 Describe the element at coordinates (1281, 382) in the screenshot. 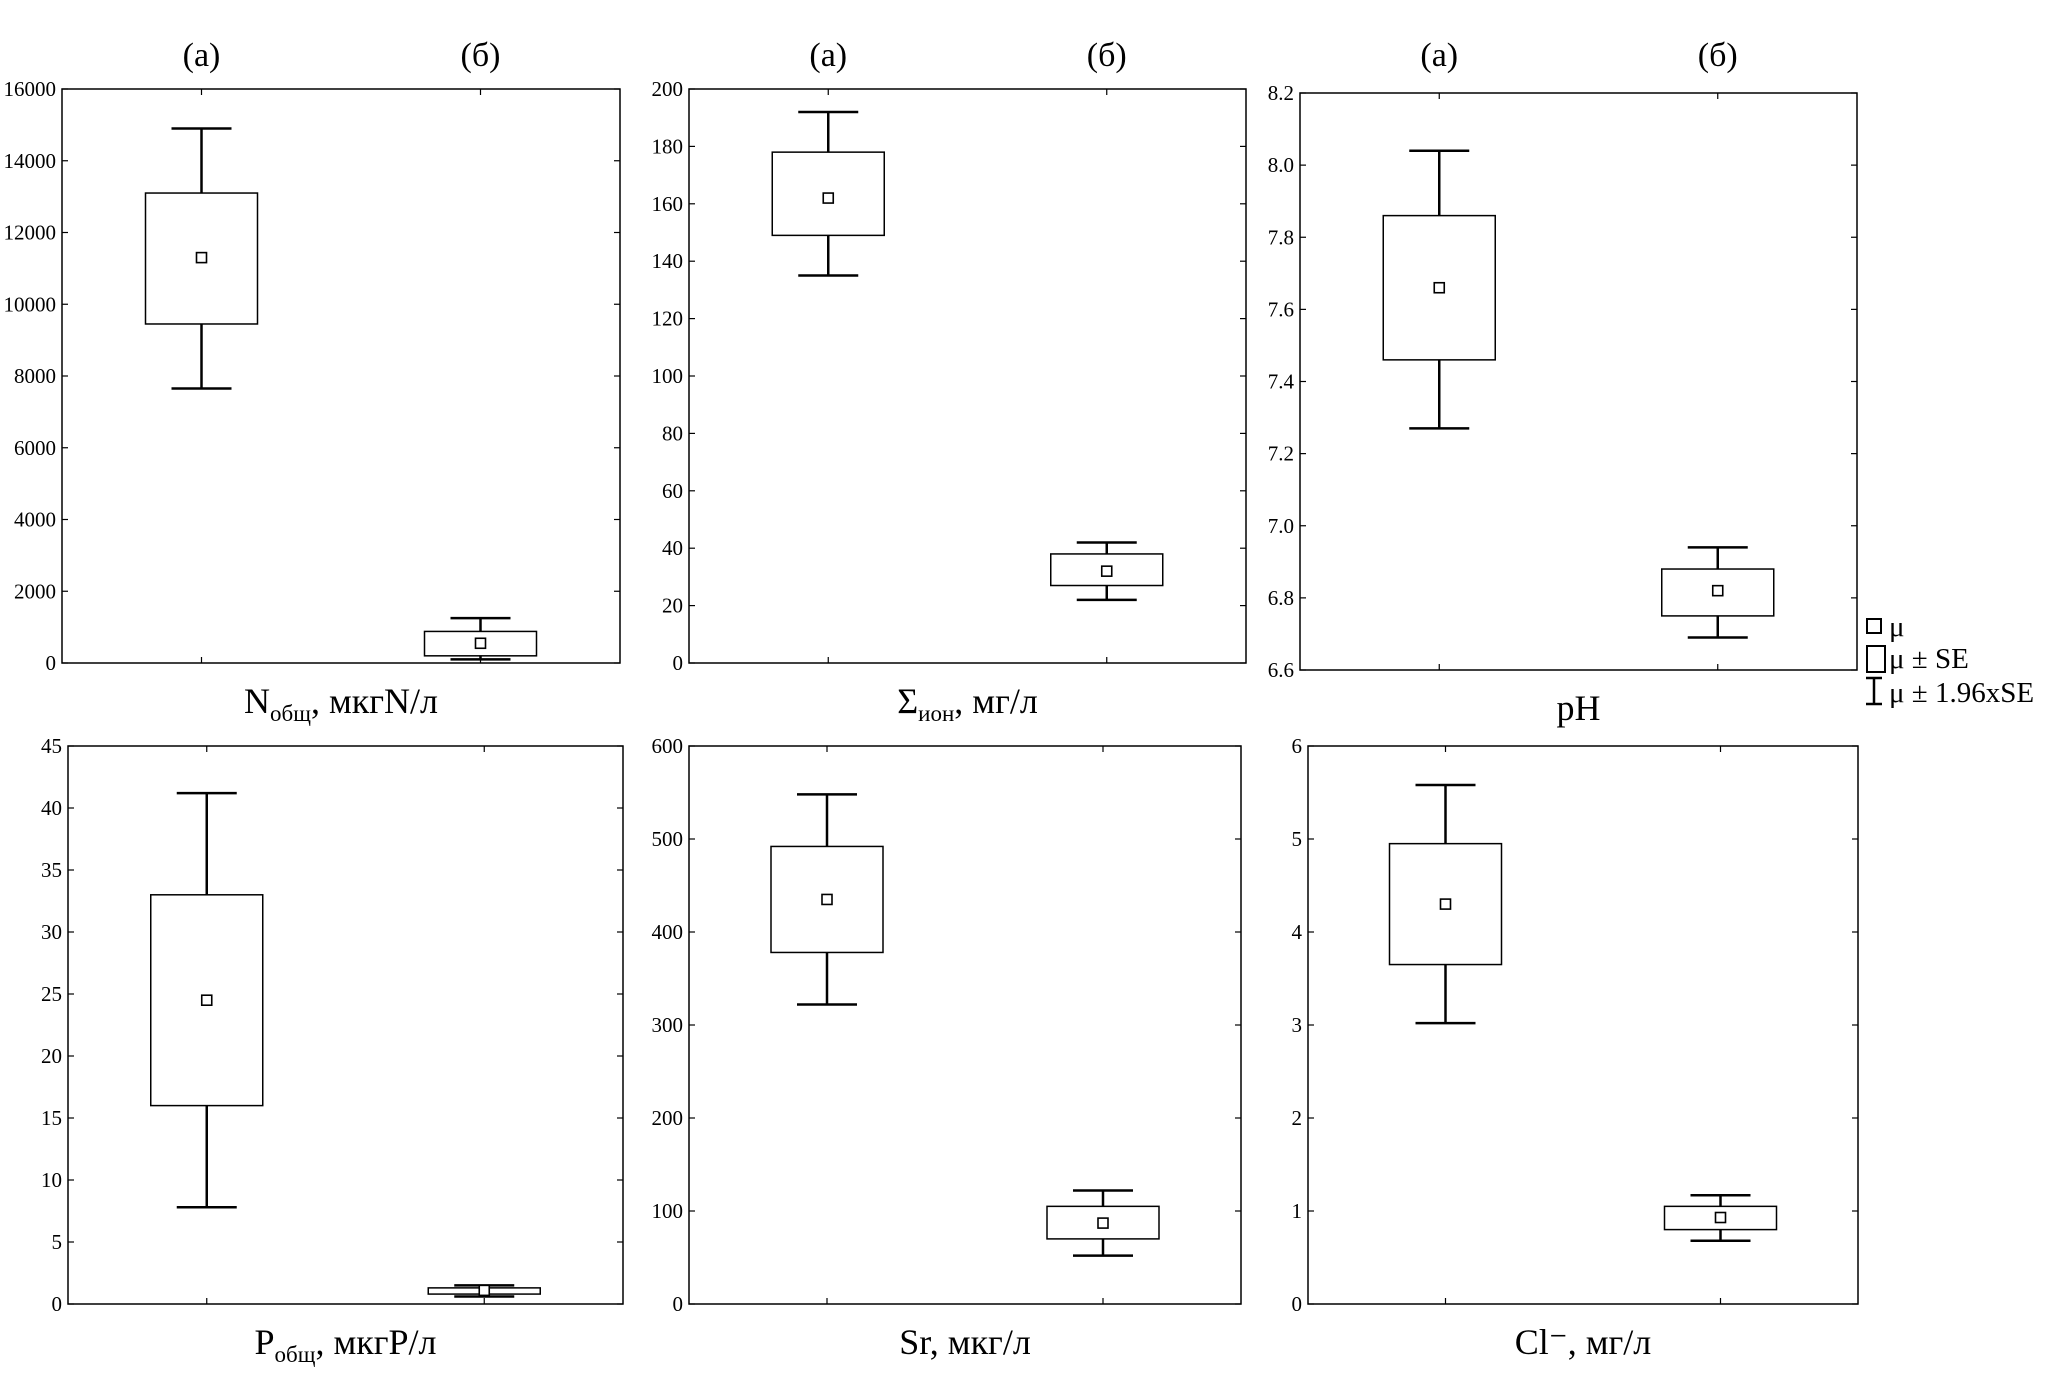

I see `y-tick-label: 7.4` at that location.